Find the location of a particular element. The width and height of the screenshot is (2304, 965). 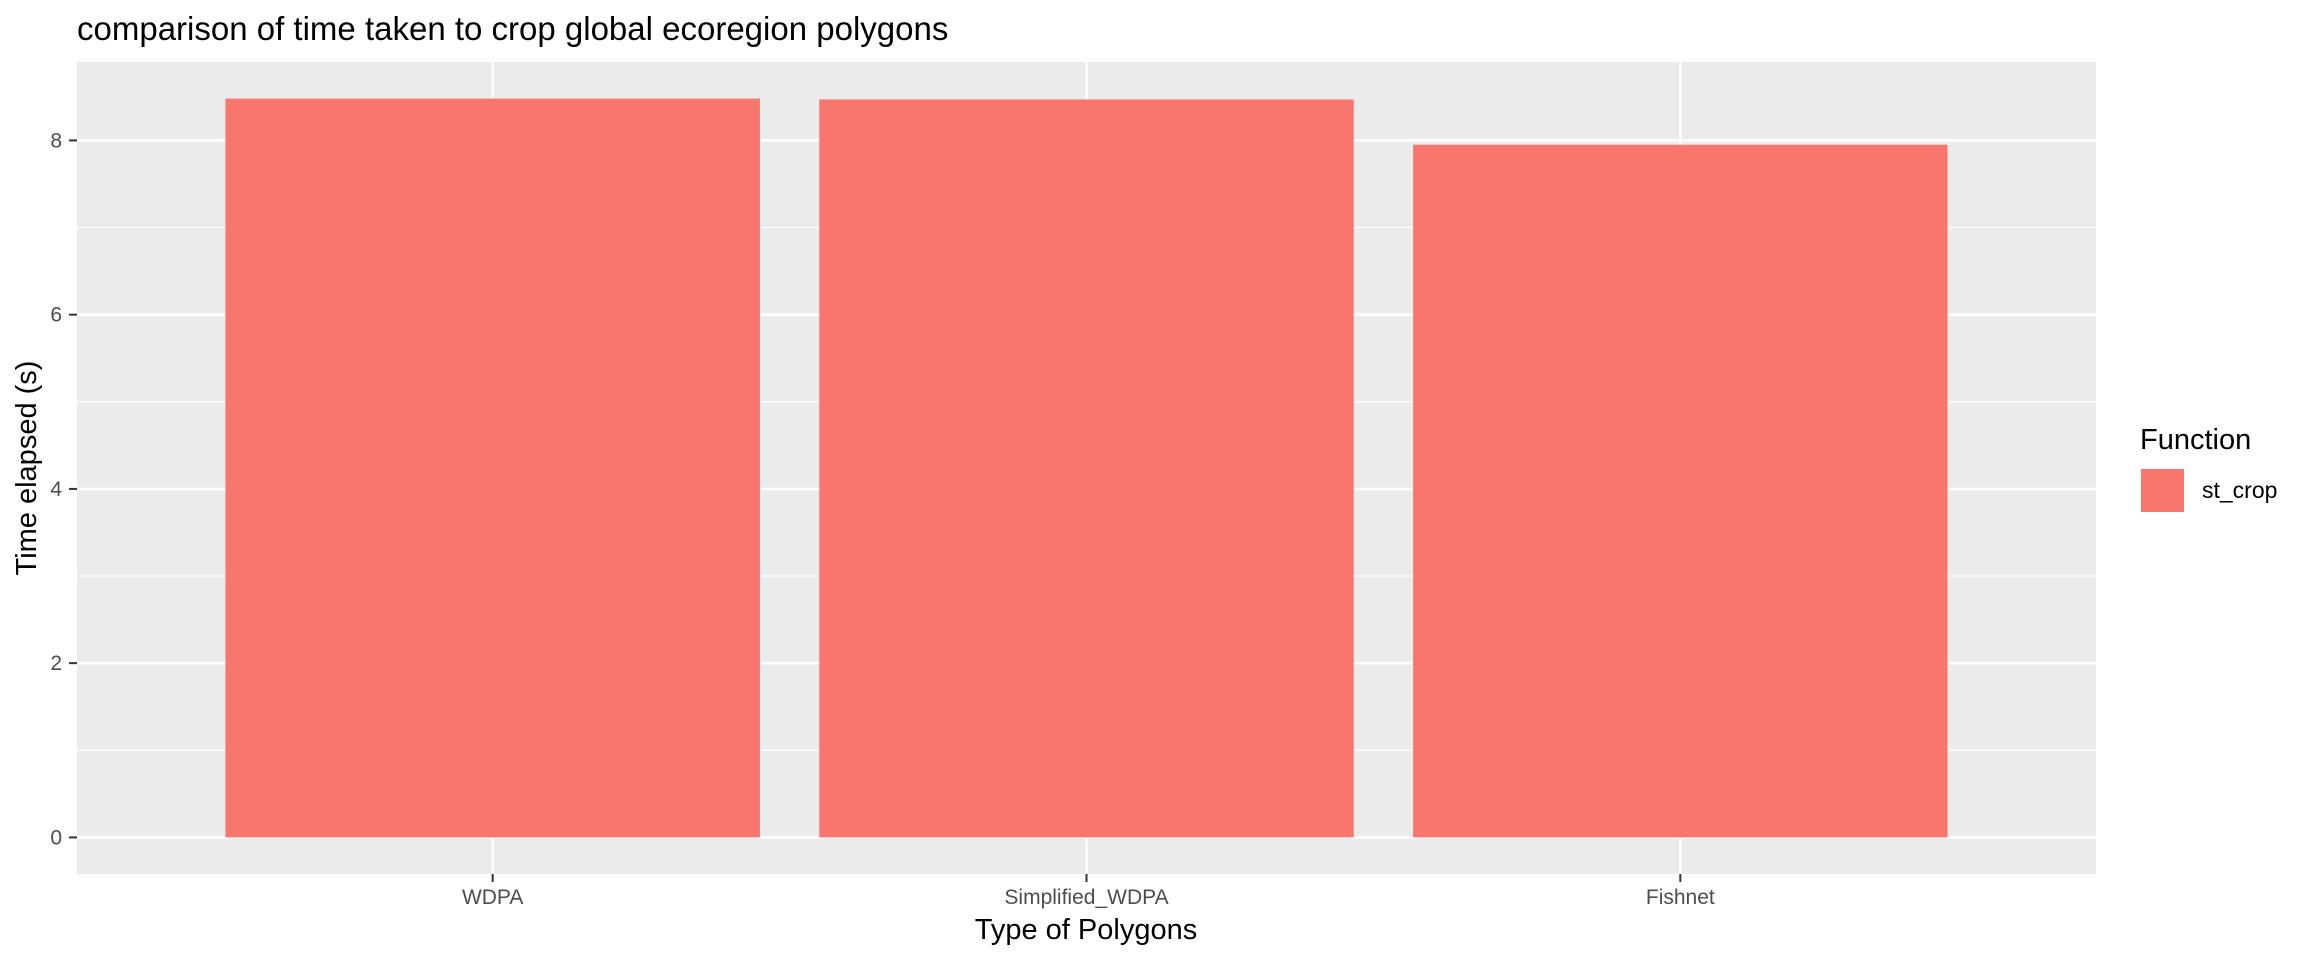

y-axis-title: Time elapsed (s) is located at coordinates (27, 468).